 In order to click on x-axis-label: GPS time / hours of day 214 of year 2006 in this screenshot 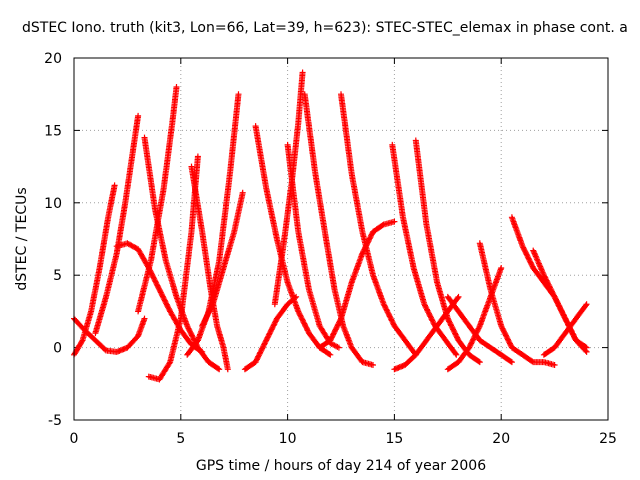, I will do `click(341, 466)`.